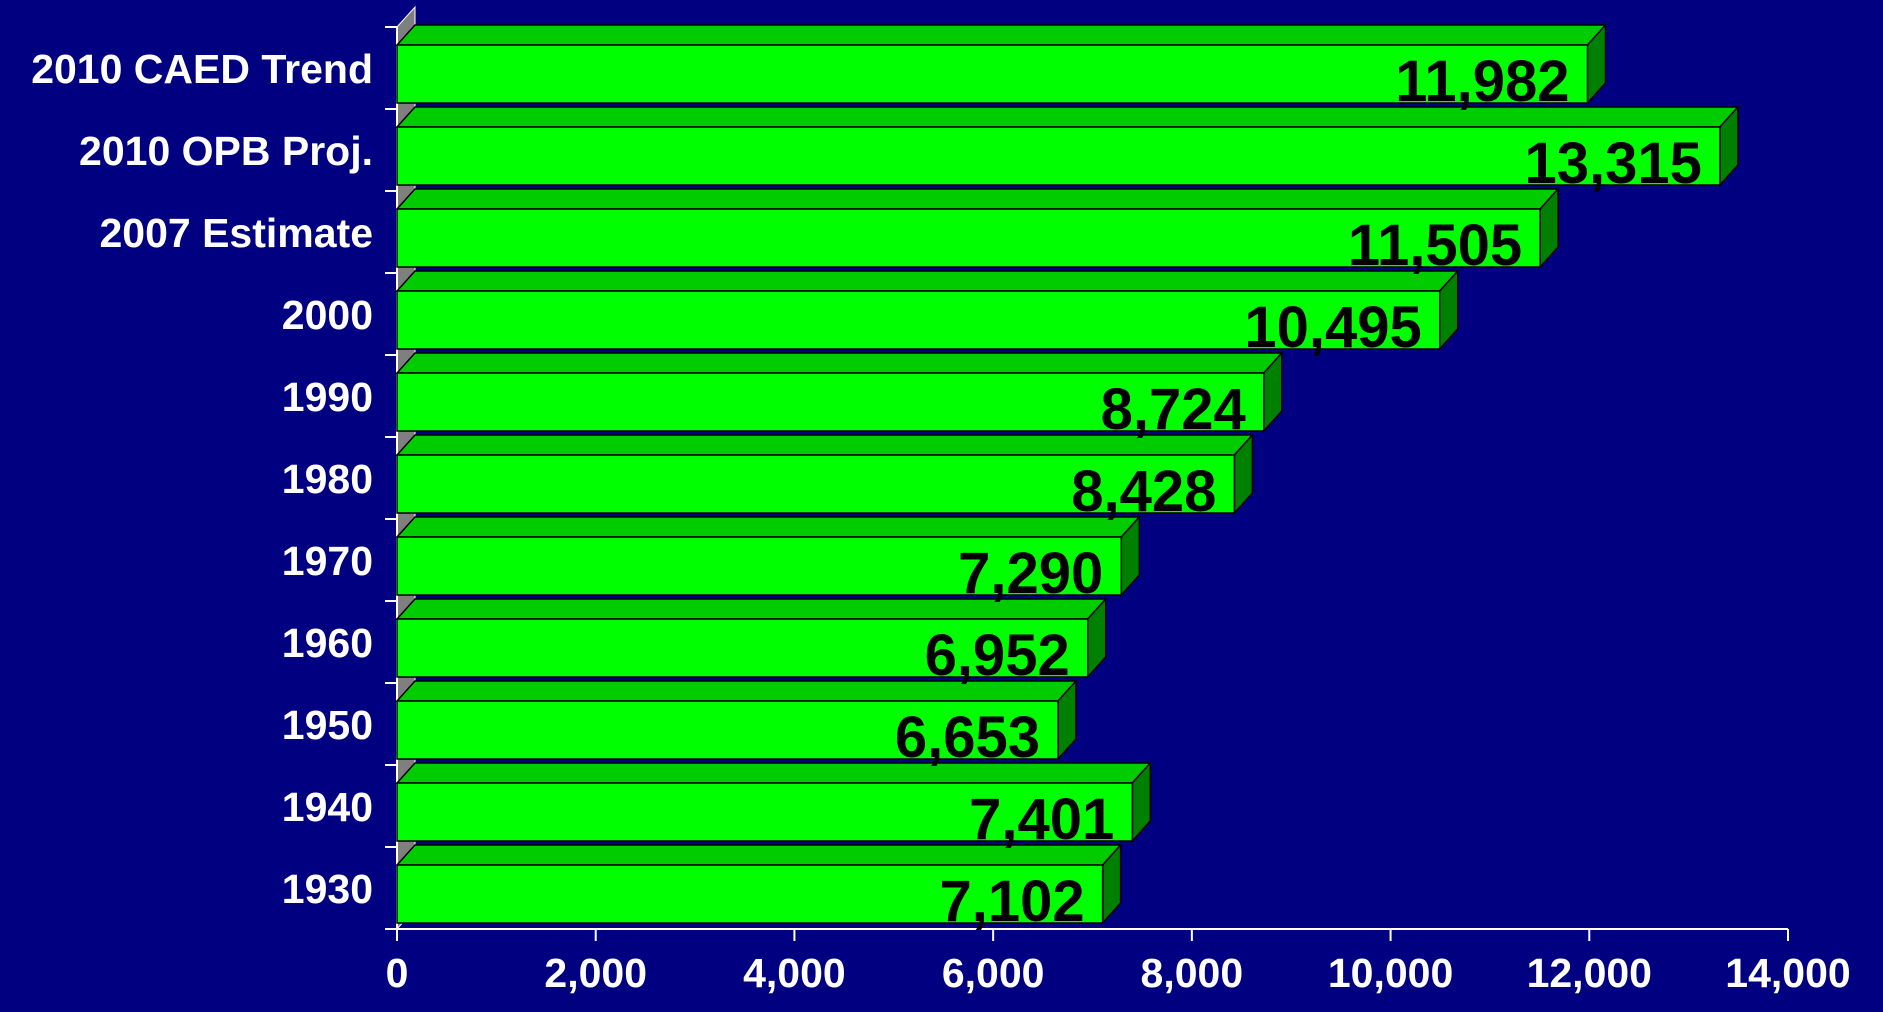  I want to click on category-label: 2010 OPB Proj., so click(226, 151).